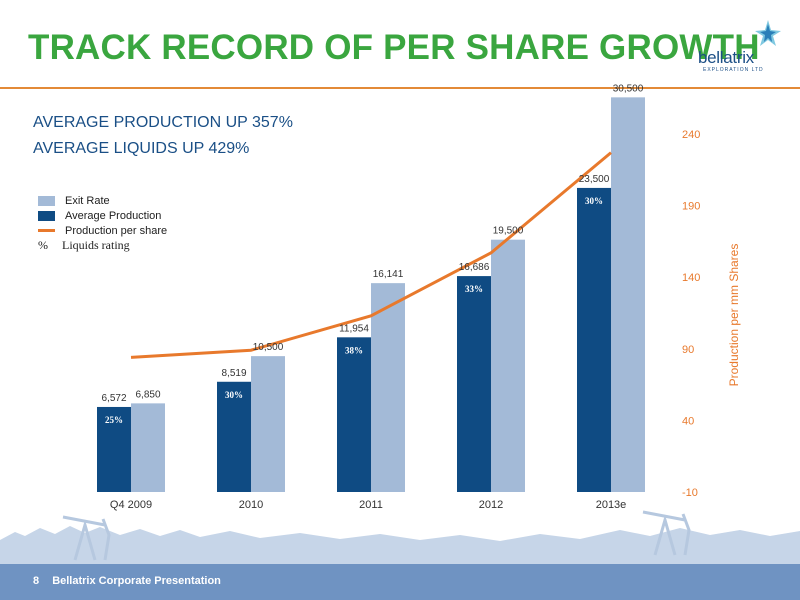 This screenshot has width=800, height=600. What do you see at coordinates (43, 245) in the screenshot?
I see `percent-symbol: %` at bounding box center [43, 245].